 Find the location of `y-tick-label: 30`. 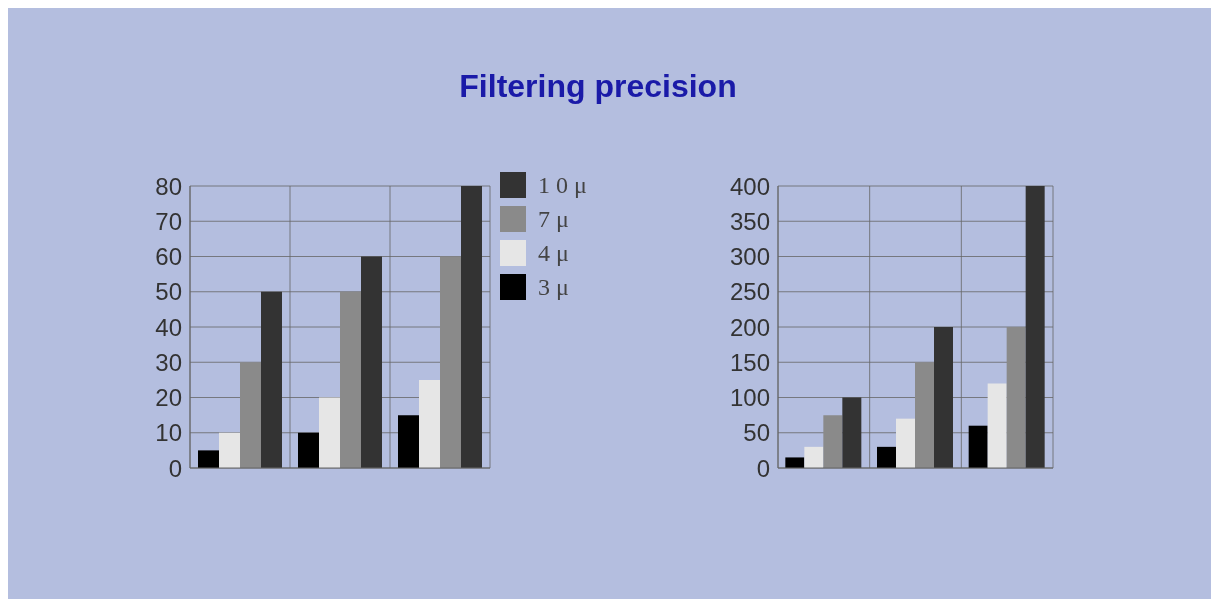

y-tick-label: 30 is located at coordinates (168, 362).